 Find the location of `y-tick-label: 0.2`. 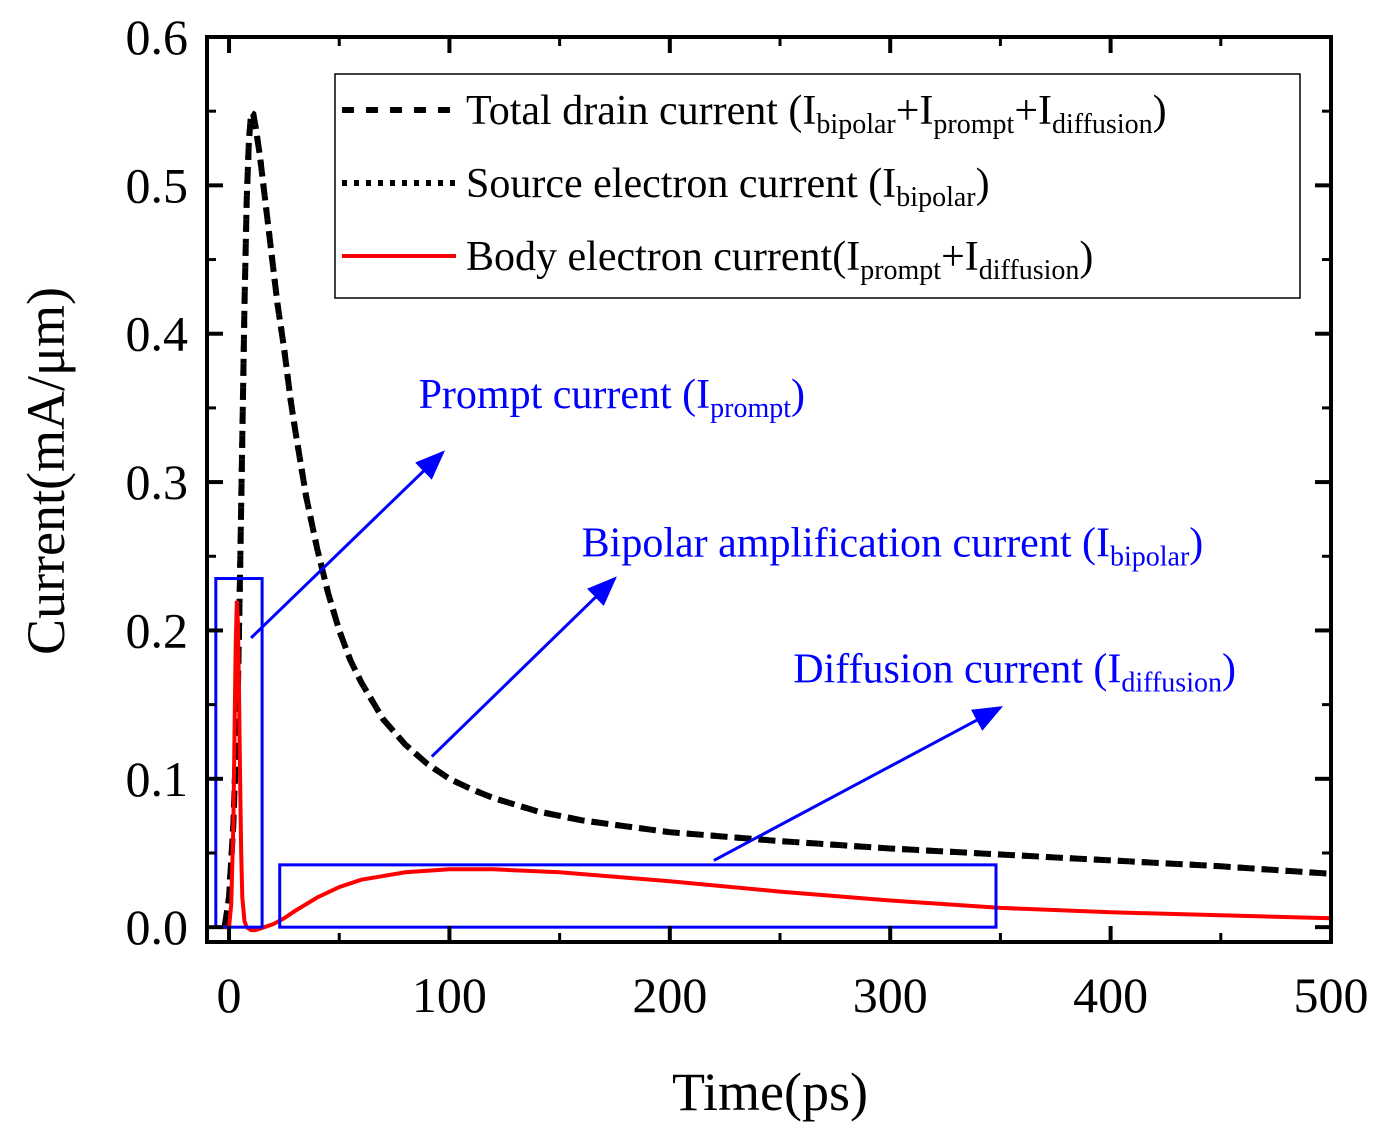

y-tick-label: 0.2 is located at coordinates (157, 630).